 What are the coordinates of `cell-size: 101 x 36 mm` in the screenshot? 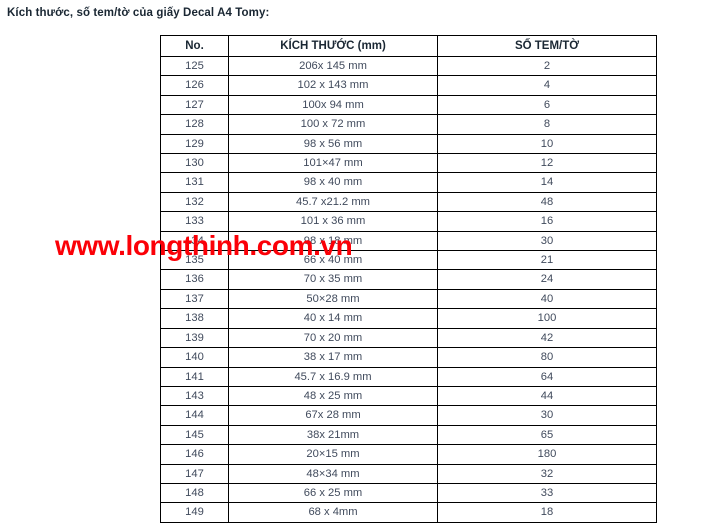 It's located at (333, 221).